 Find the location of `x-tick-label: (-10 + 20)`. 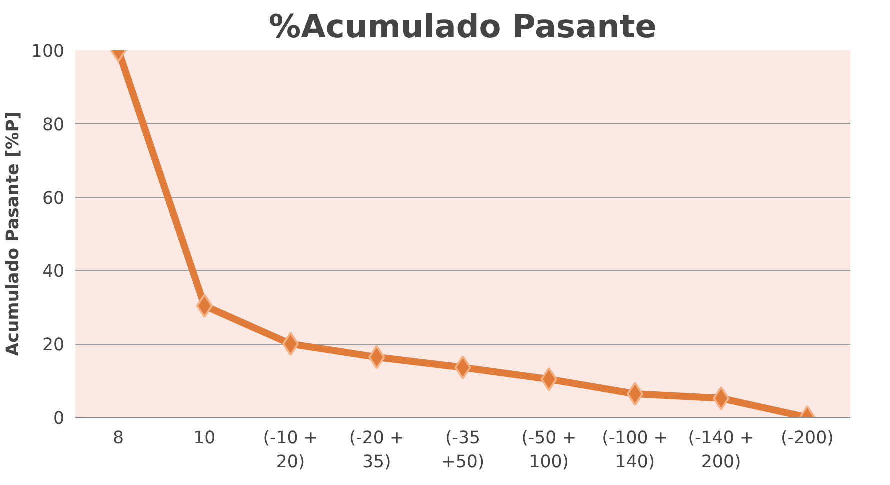

x-tick-label: (-10 + 20) is located at coordinates (290, 450).